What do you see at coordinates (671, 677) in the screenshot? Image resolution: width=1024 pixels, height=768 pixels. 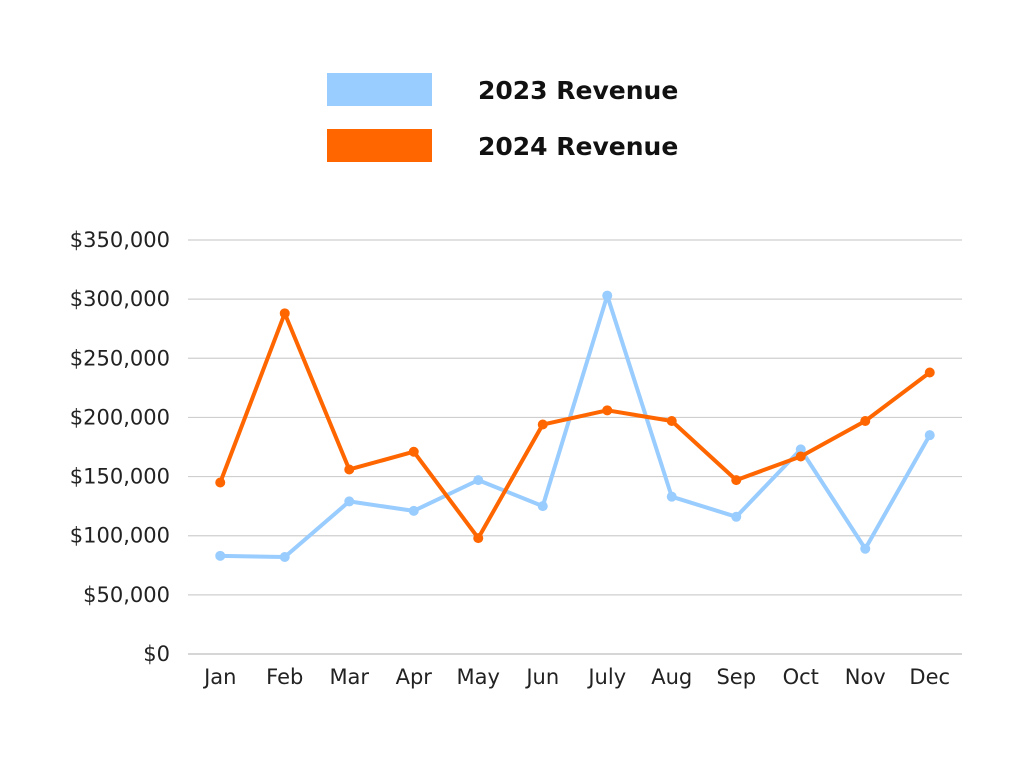 I see `x-tick-label: Aug` at bounding box center [671, 677].